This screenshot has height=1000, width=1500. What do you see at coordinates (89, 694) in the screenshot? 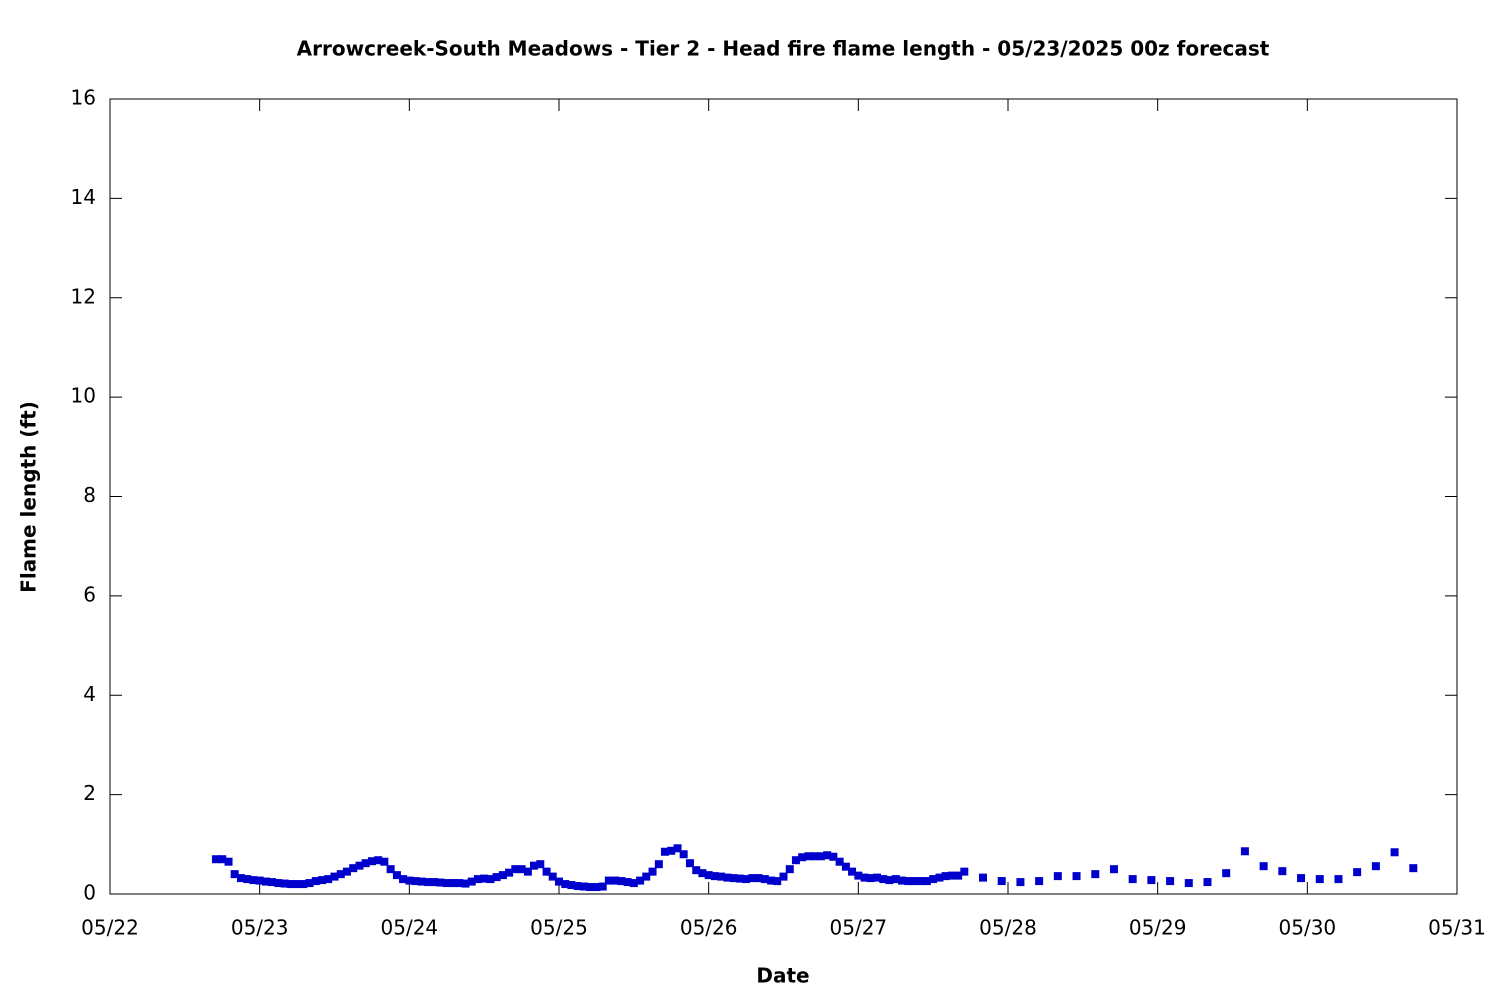
I see `y-tick-label: 4` at bounding box center [89, 694].